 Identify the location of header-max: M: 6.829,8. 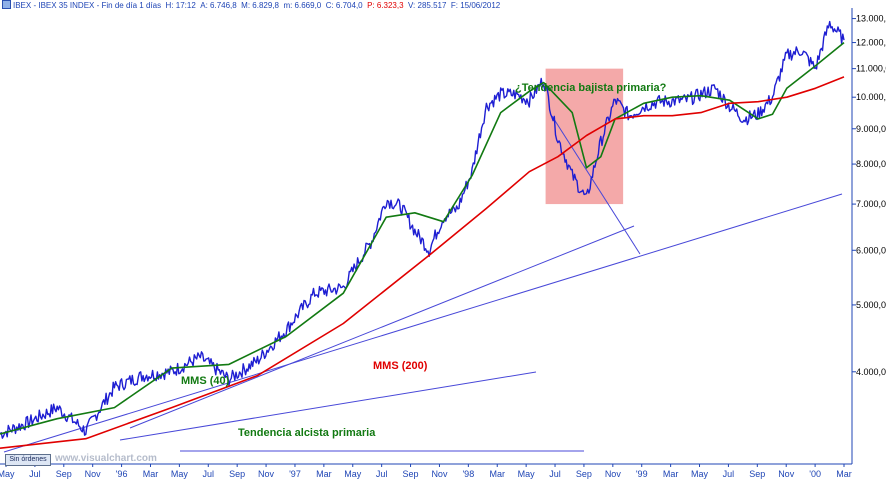
(260, 5).